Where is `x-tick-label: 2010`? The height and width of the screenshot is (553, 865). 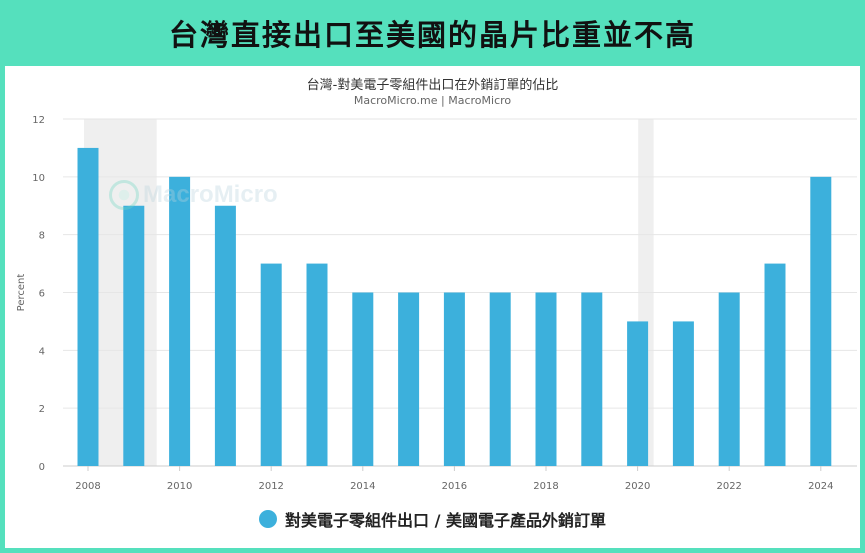
x-tick-label: 2010 is located at coordinates (179, 486).